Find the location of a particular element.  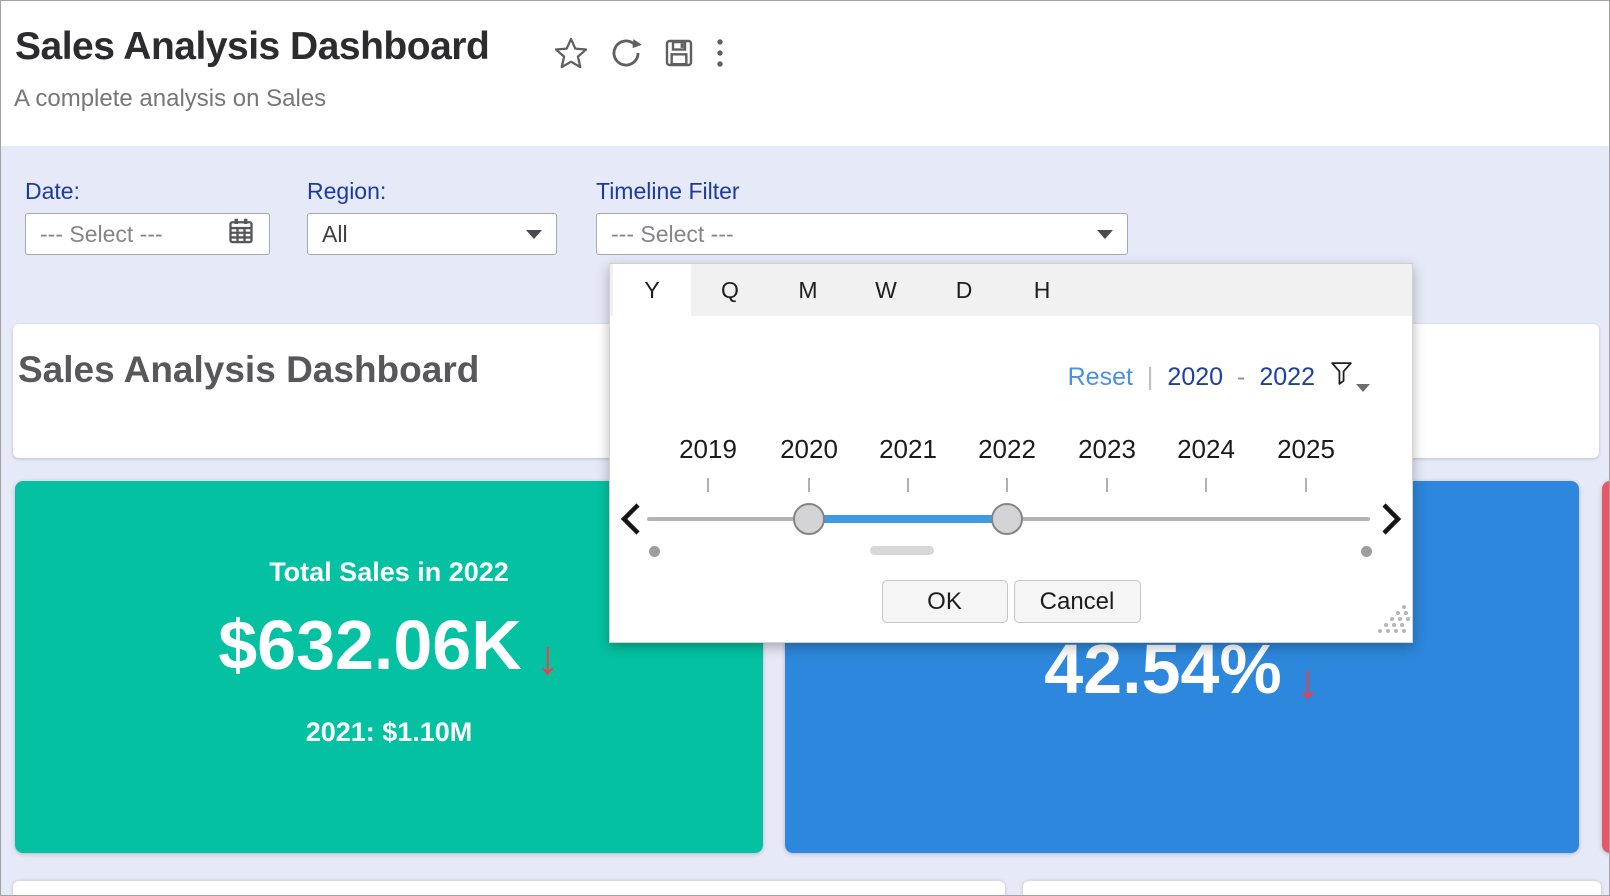

page-subtitle: A complete analysis on Sales is located at coordinates (170, 98).